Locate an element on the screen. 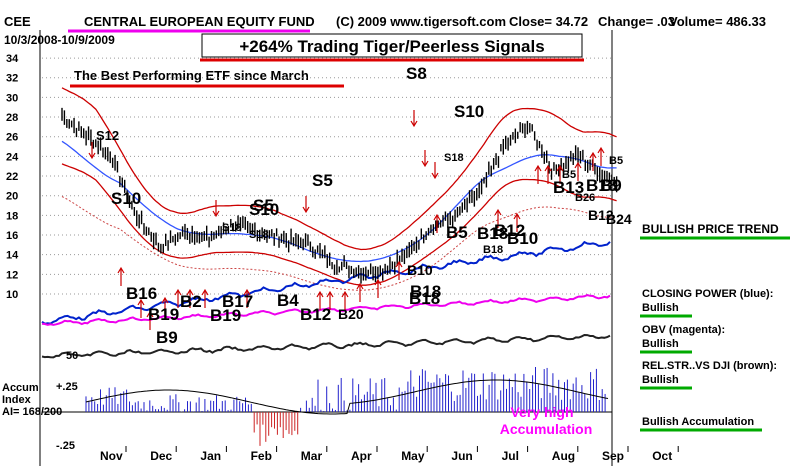 This screenshot has height=466, width=800. bullish-price-trend: BULLISH PRICE TREND is located at coordinates (710, 229).